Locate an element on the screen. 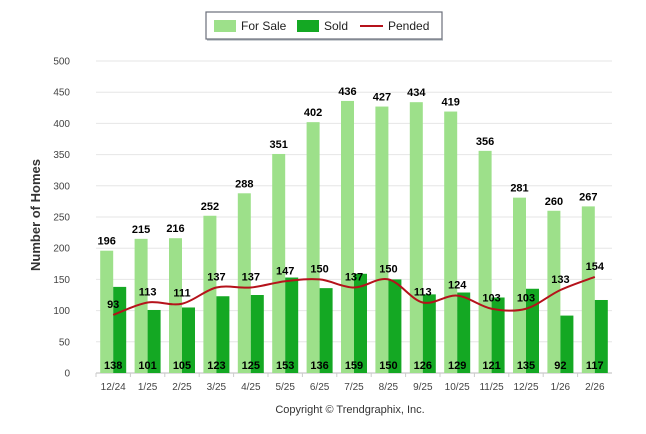  y-tick-label: 200 is located at coordinates (61, 249).